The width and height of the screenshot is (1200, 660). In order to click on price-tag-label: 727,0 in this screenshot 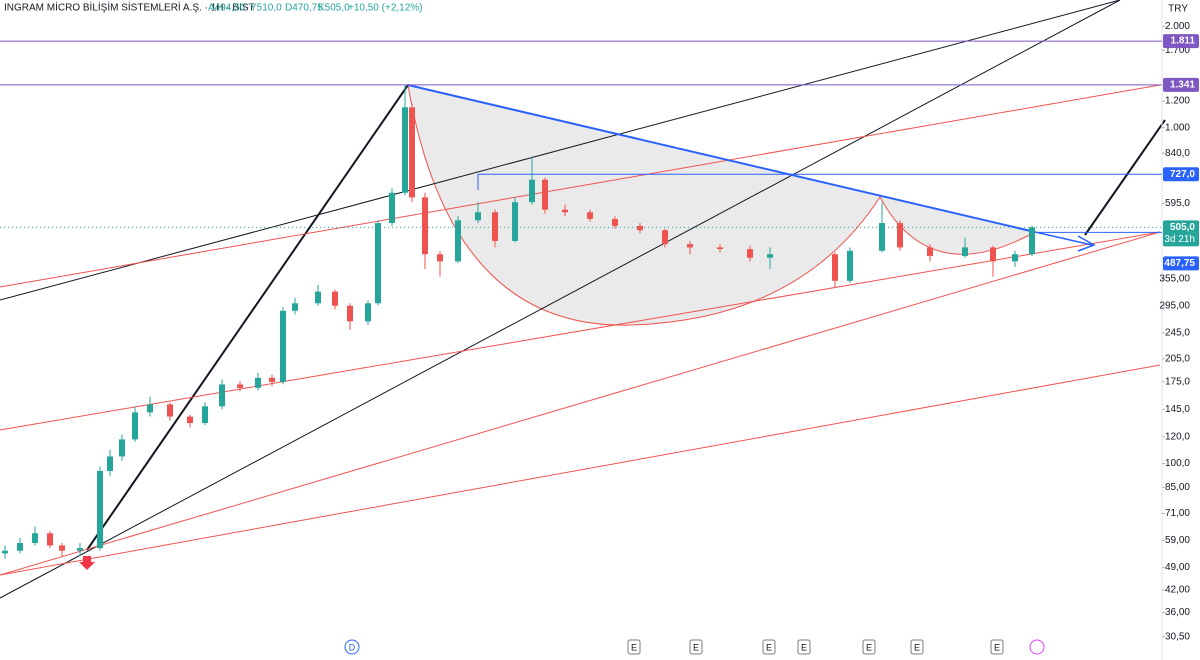, I will do `click(1182, 174)`.